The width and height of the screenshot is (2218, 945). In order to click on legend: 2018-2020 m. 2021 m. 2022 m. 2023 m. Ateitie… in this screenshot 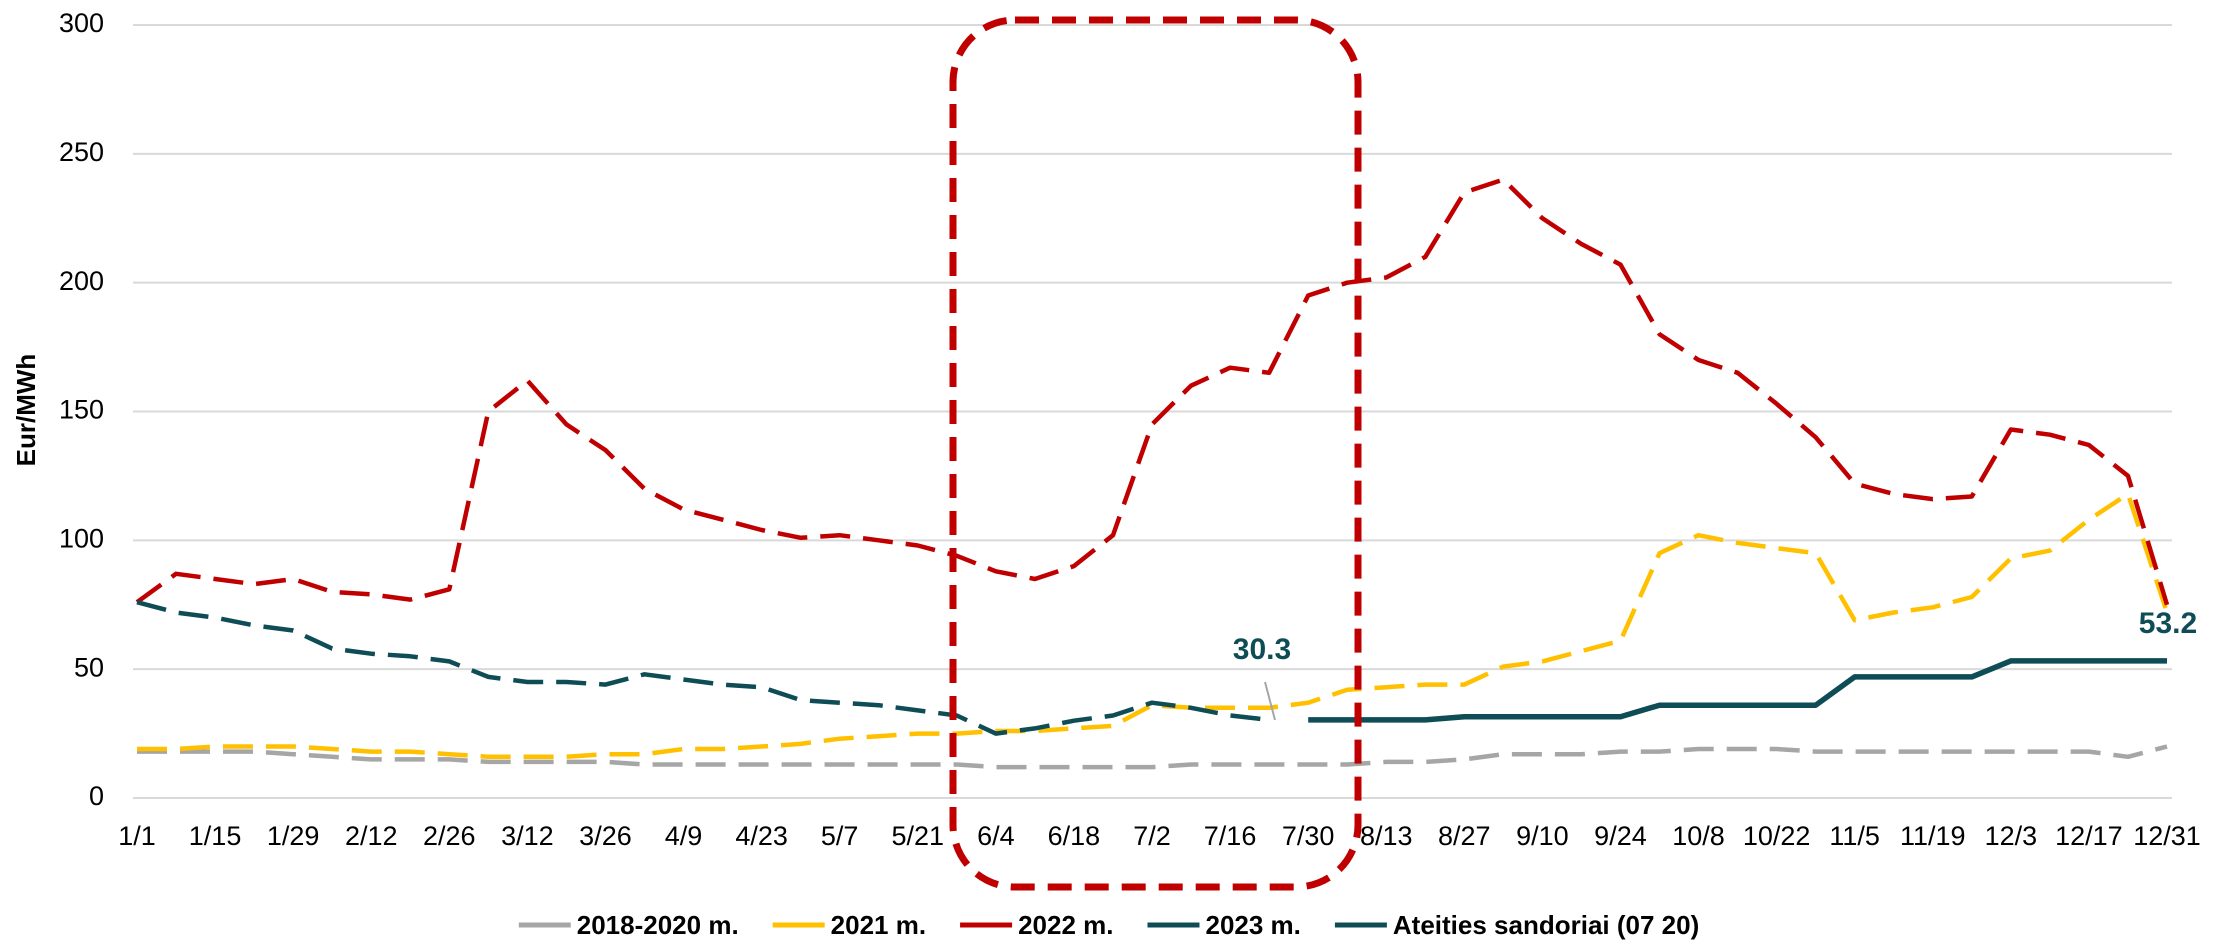, I will do `click(1108, 925)`.